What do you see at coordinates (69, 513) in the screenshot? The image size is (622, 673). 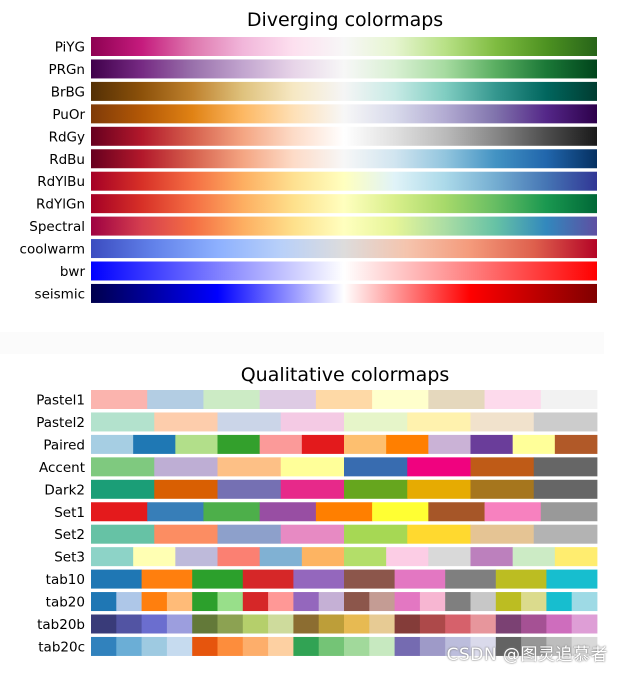 I see `colormap-label: Set1` at bounding box center [69, 513].